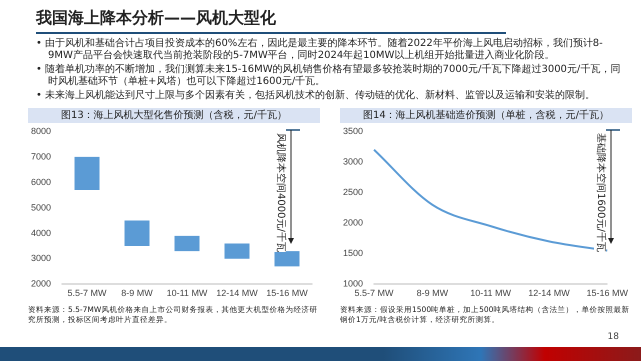 The height and width of the screenshot is (361, 641). What do you see at coordinates (486, 115) in the screenshot?
I see `chart-title: 图14：海上风机基础造价预测（单桩，含税，元/千瓦）` at bounding box center [486, 115].